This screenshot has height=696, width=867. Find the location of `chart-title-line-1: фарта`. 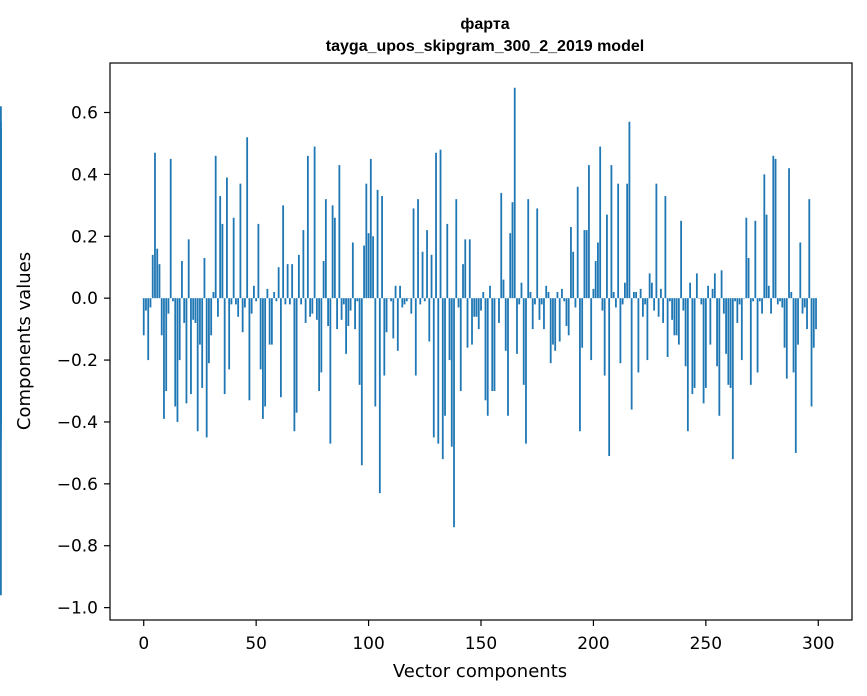

chart-title-line-1: фарта is located at coordinates (484, 24).